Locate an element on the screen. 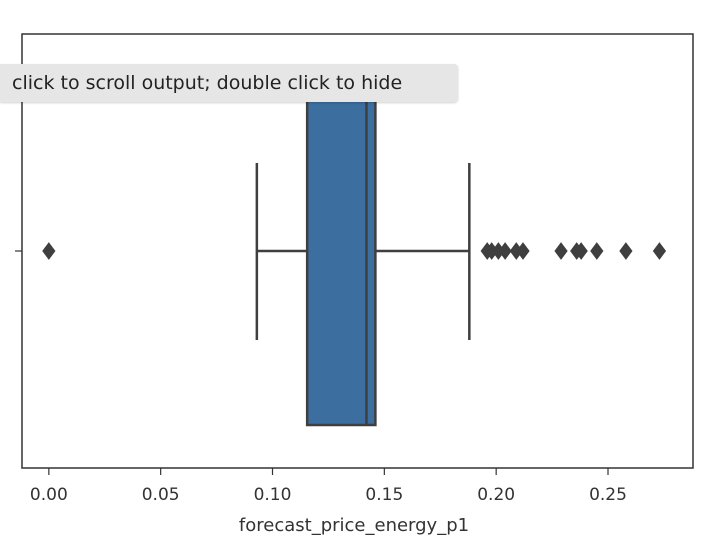 Image resolution: width=726 pixels, height=560 pixels. iqr-box is located at coordinates (341, 260).